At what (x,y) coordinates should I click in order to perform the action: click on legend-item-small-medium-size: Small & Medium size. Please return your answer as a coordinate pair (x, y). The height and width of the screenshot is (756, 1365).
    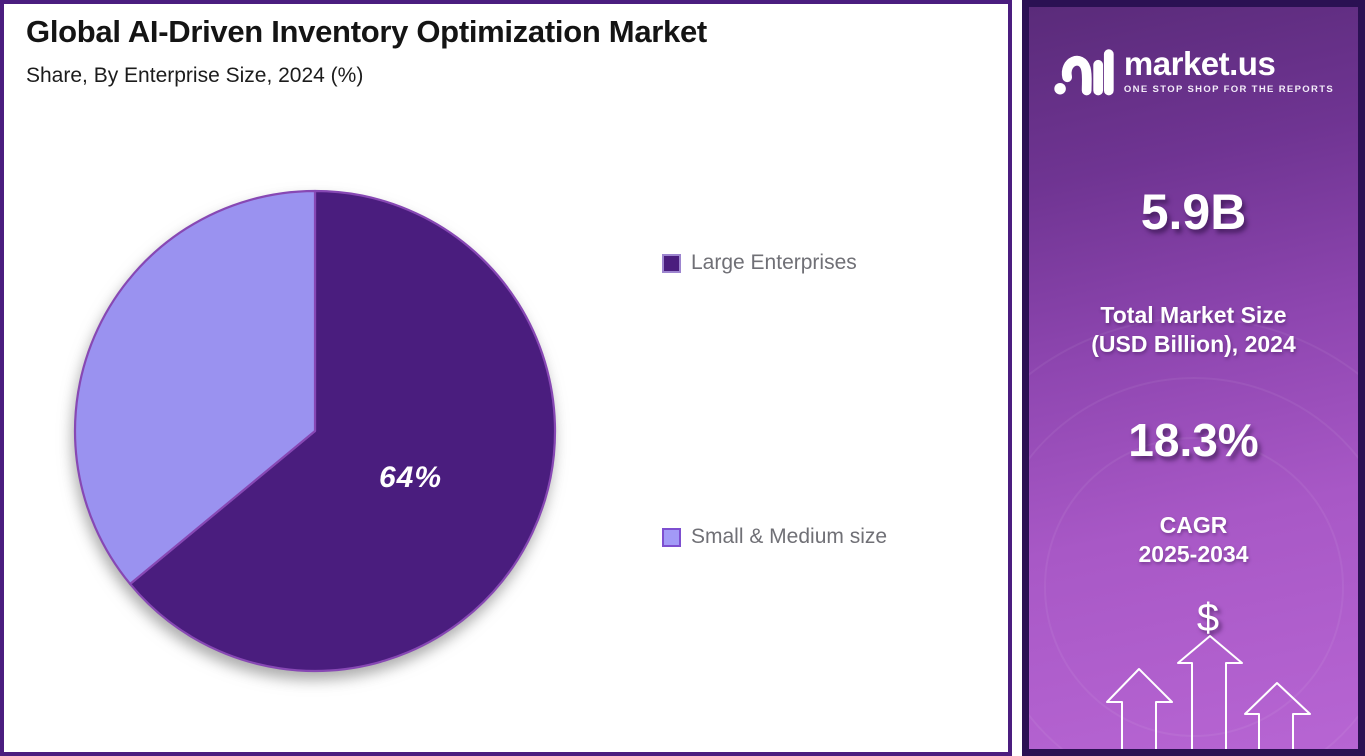
    Looking at the image, I should click on (774, 537).